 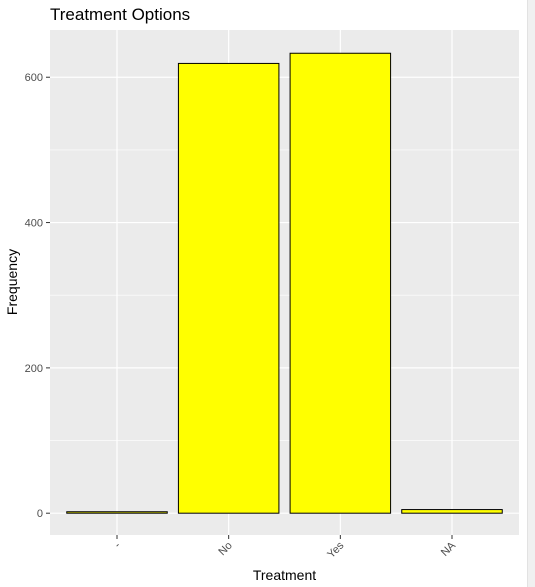 What do you see at coordinates (285, 548) in the screenshot?
I see `x-axis: - No Yes NA` at bounding box center [285, 548].